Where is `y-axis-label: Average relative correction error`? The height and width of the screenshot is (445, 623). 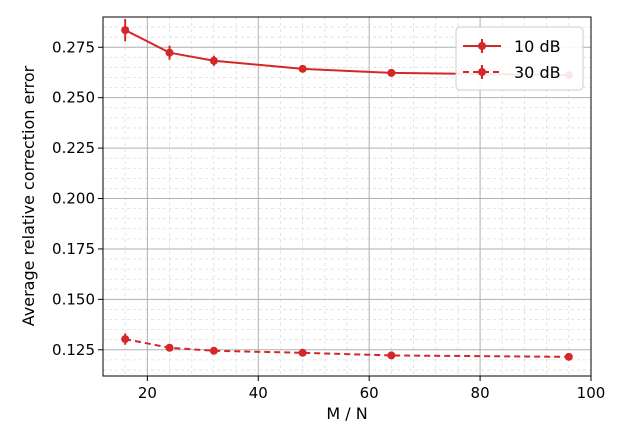 y-axis-label: Average relative correction error is located at coordinates (28, 195).